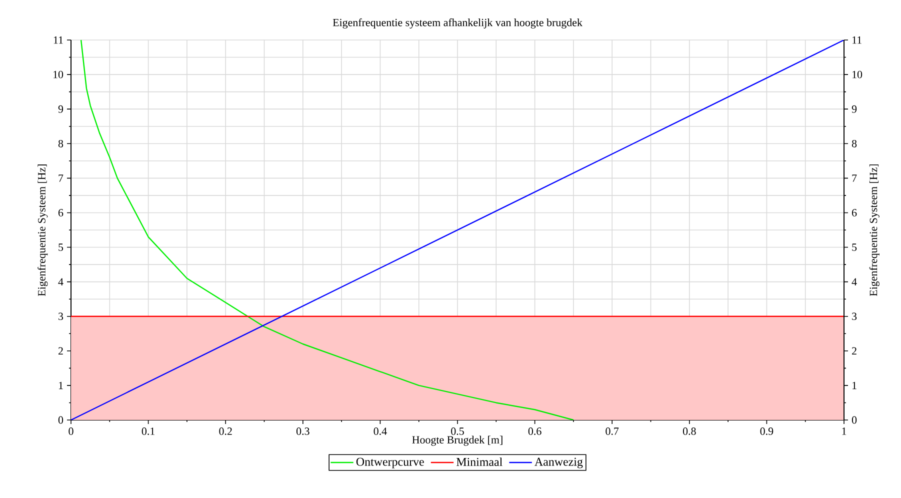 Image resolution: width=901 pixels, height=498 pixels. Describe the element at coordinates (61, 144) in the screenshot. I see `y-tick-label: 8` at that location.